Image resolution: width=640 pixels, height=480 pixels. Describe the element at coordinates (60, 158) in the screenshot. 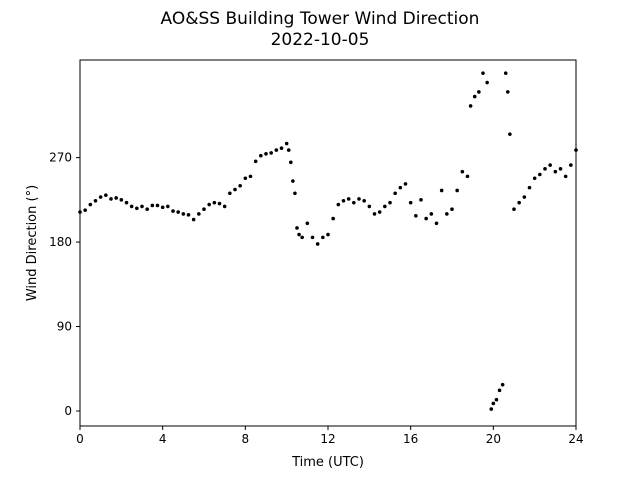

I see `y-tick-label: 270` at that location.